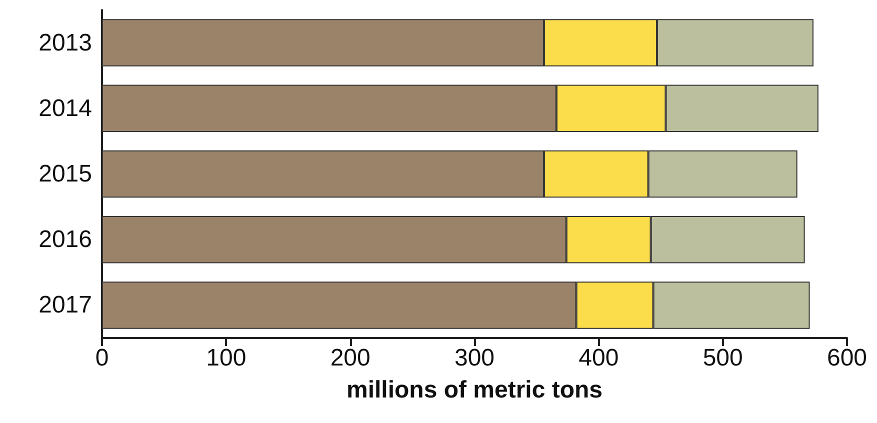 Image resolution: width=877 pixels, height=423 pixels. What do you see at coordinates (65, 42) in the screenshot?
I see `y-tick-label: 2013` at bounding box center [65, 42].